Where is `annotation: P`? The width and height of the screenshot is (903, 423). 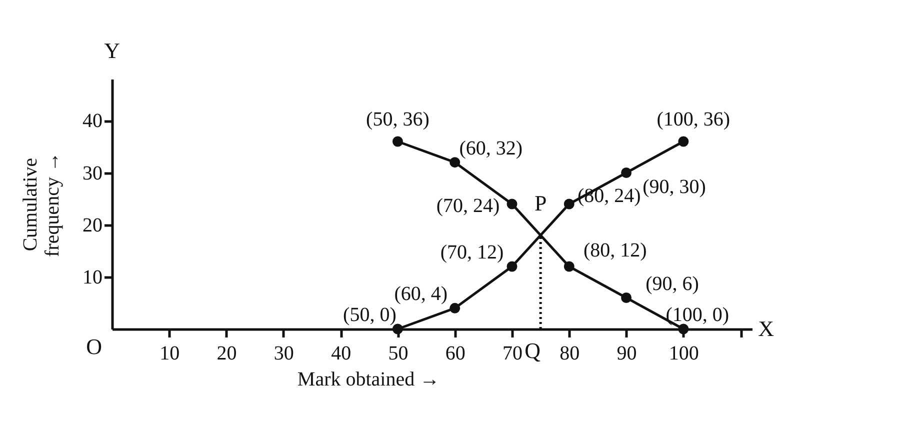 annotation: P is located at coordinates (540, 203).